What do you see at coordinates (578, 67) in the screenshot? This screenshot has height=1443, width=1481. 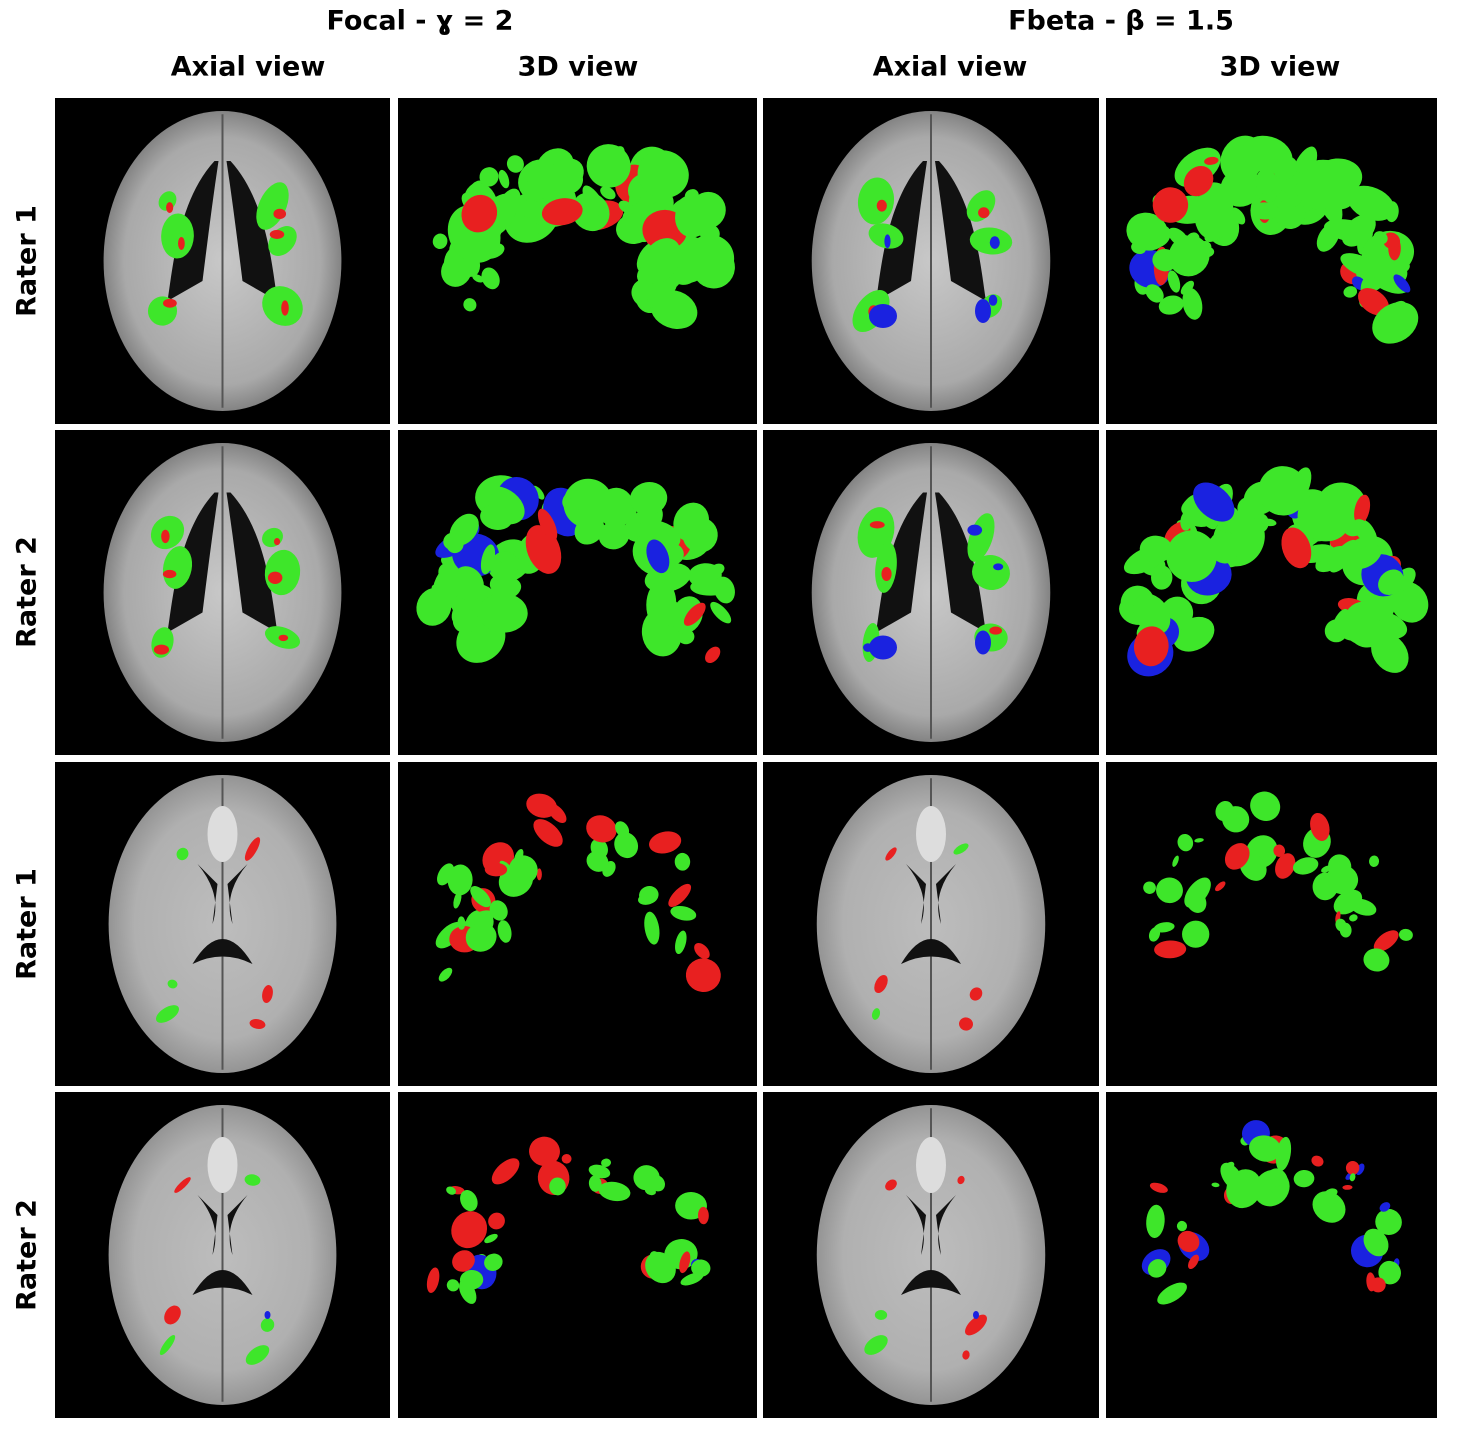 I see `column-header: 3D view` at bounding box center [578, 67].